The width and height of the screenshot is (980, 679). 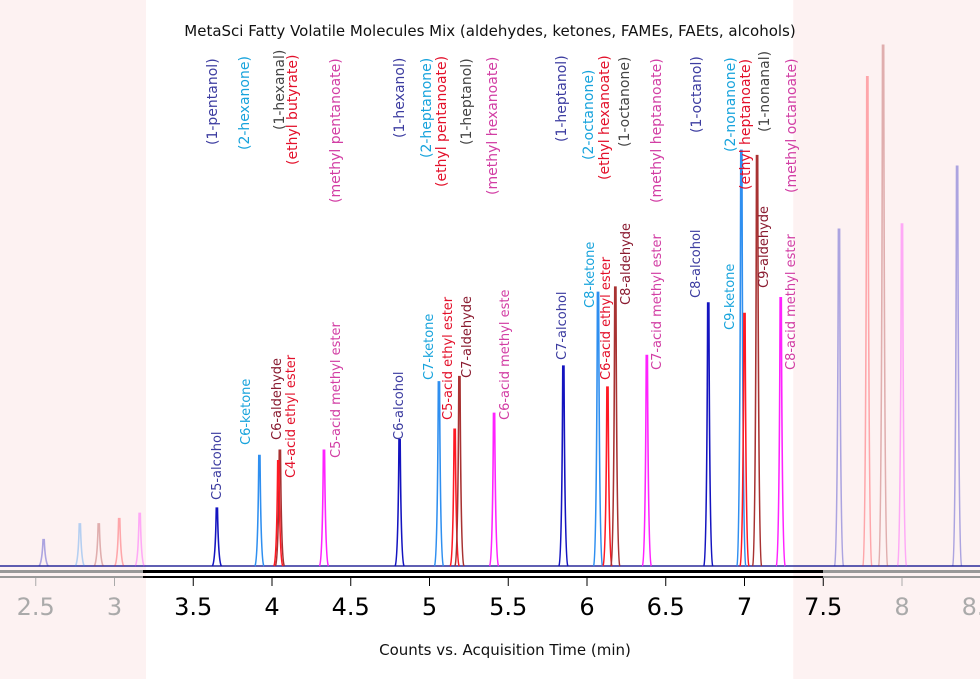 I want to click on peak-label: C8-ketone, so click(x=590, y=274).